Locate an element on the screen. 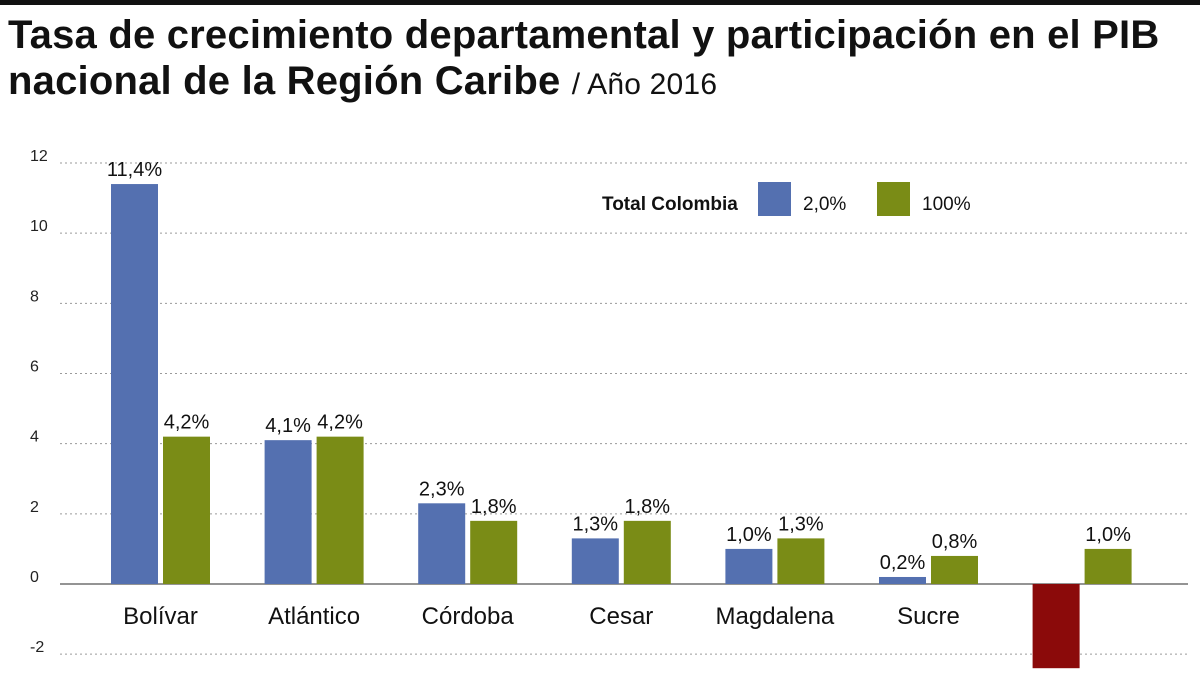 The height and width of the screenshot is (675, 1200). x-category-label: Bolívar is located at coordinates (160, 616).